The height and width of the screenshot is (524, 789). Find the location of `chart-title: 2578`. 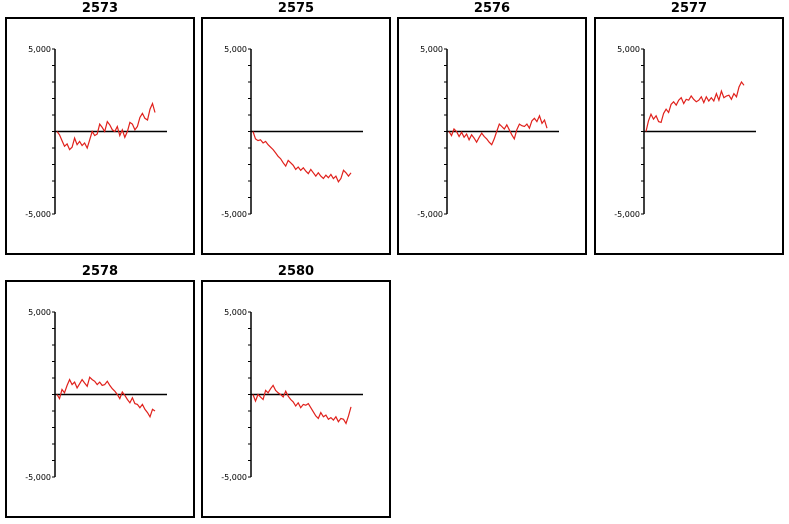

chart-title: 2578 is located at coordinates (100, 271).